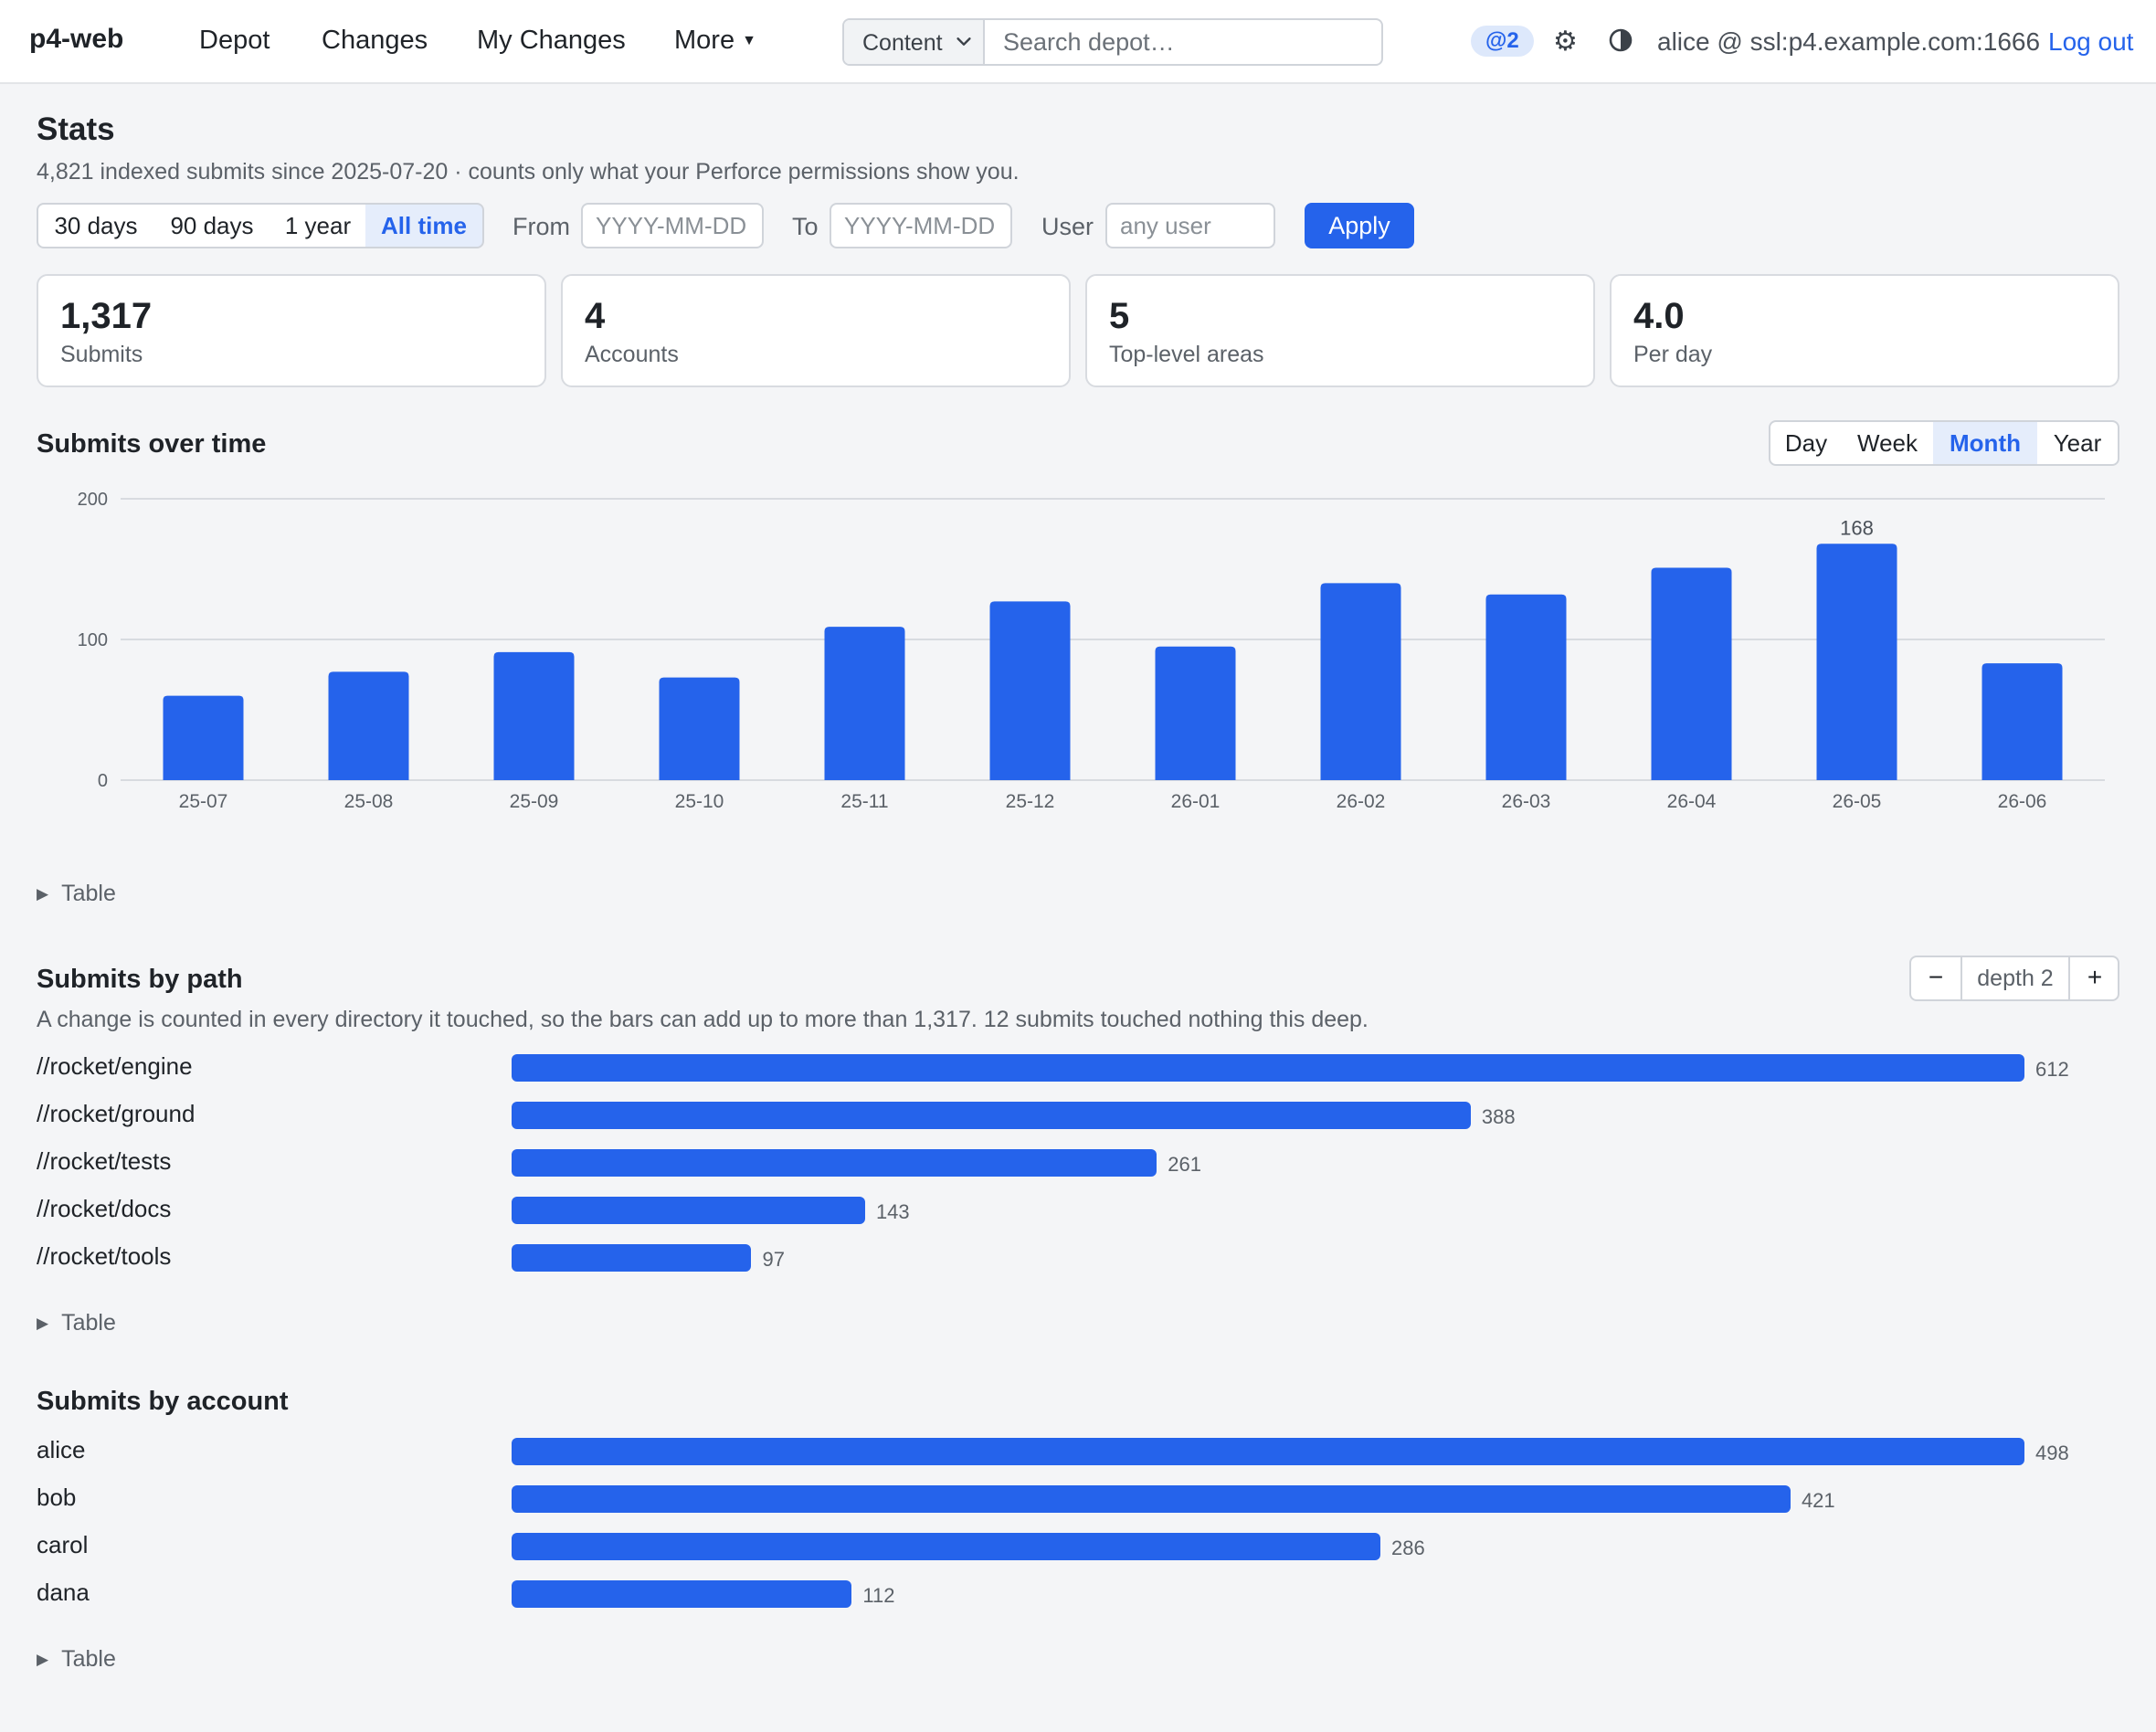 This screenshot has width=2156, height=1732. Describe the element at coordinates (369, 802) in the screenshot. I see `x-tick-label: 25-08` at that location.